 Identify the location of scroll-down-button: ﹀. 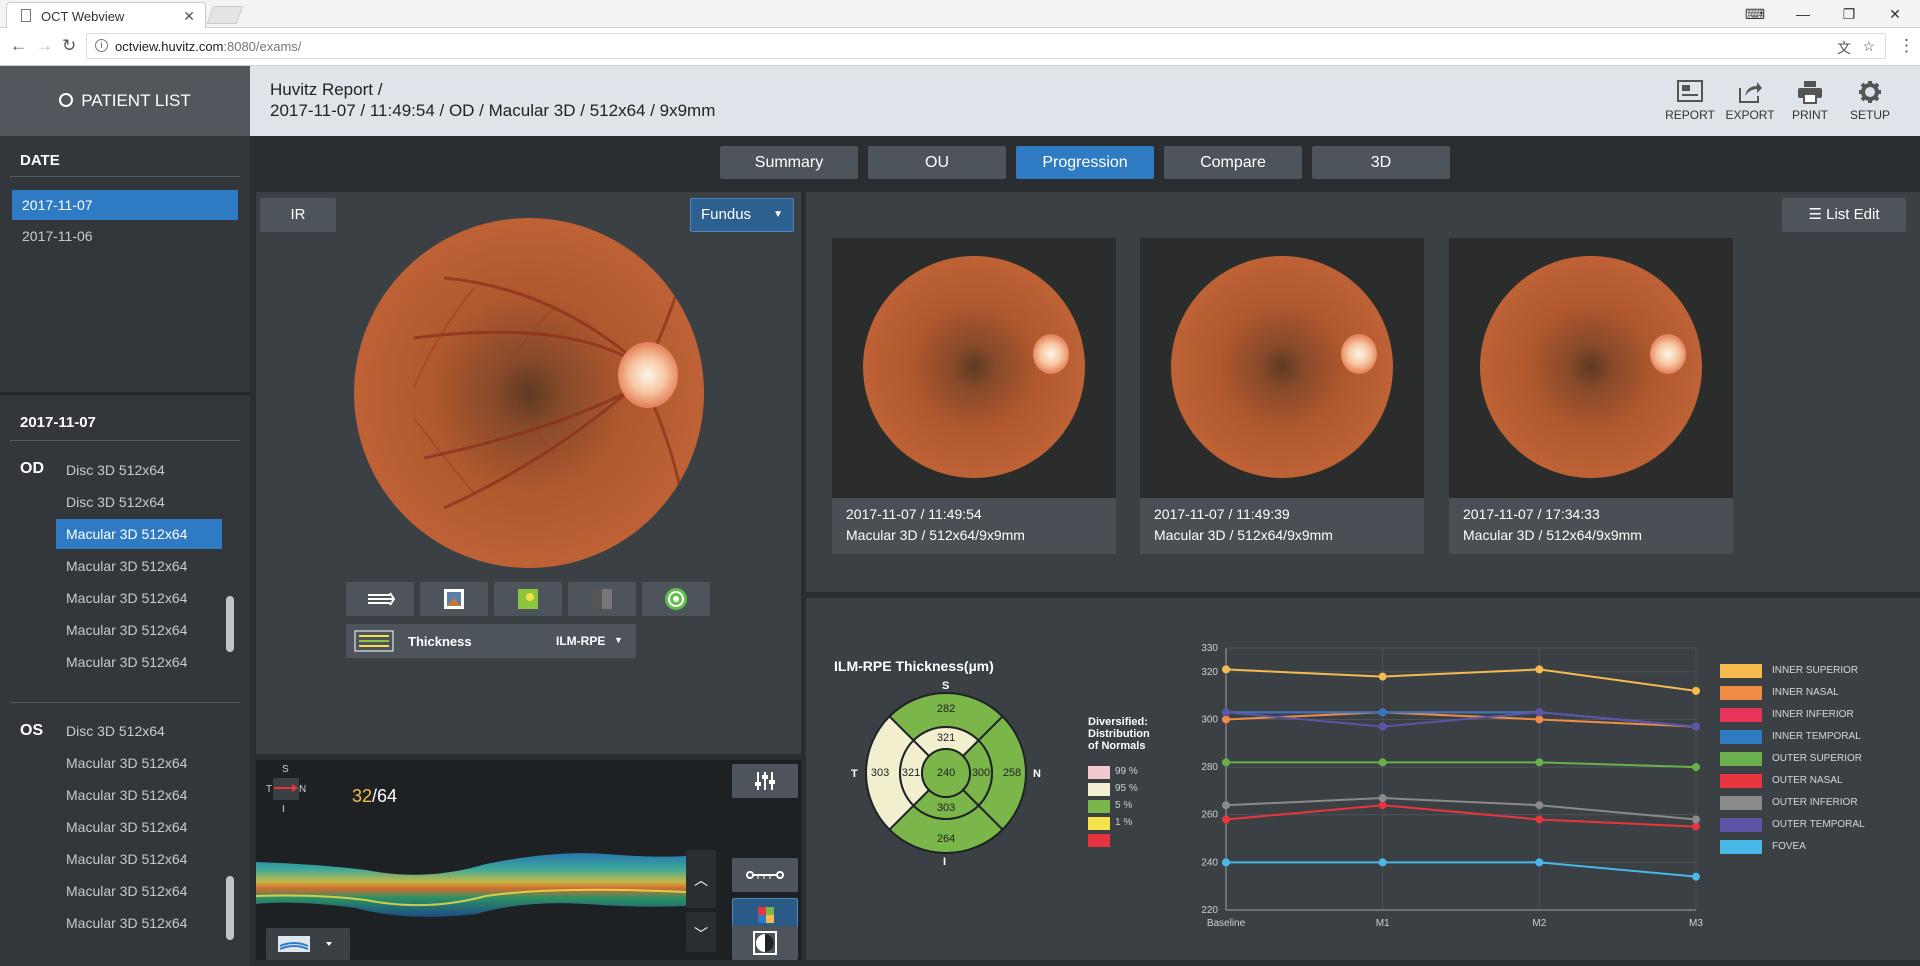
(701, 932).